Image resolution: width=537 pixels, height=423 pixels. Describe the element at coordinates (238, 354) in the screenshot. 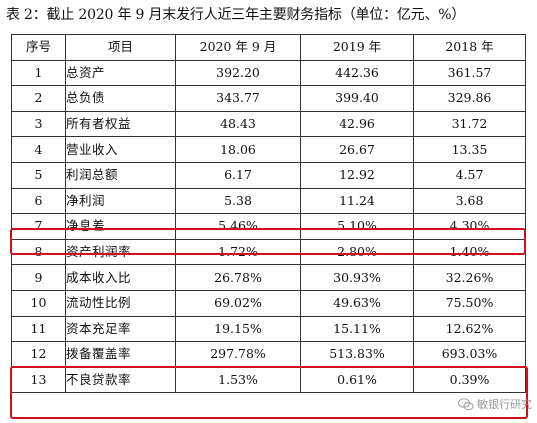

I see `value-2020-sep: 297.78%` at that location.